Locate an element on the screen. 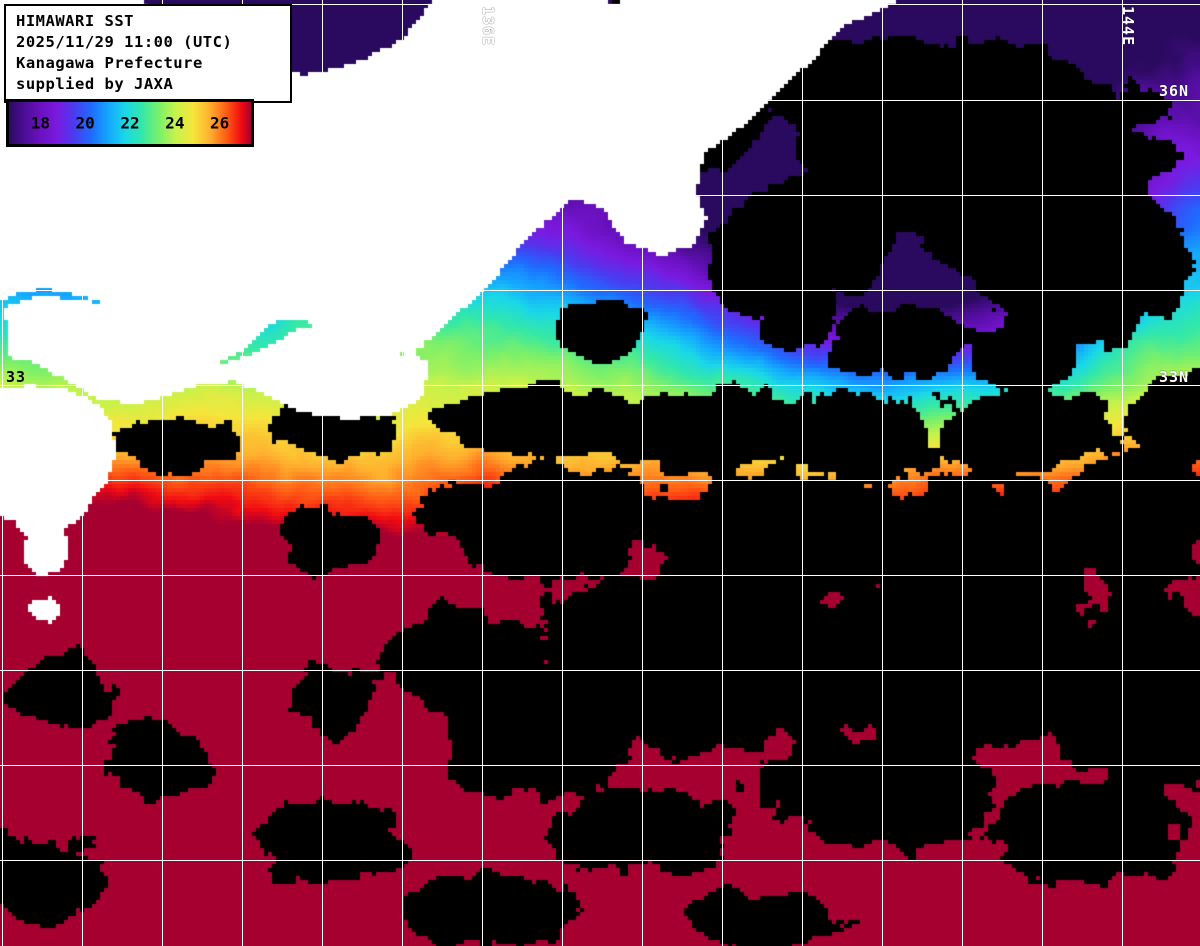 This screenshot has width=1200, height=946. product-datetime: 2025/11/29 11:00 (UTC) is located at coordinates (124, 42).